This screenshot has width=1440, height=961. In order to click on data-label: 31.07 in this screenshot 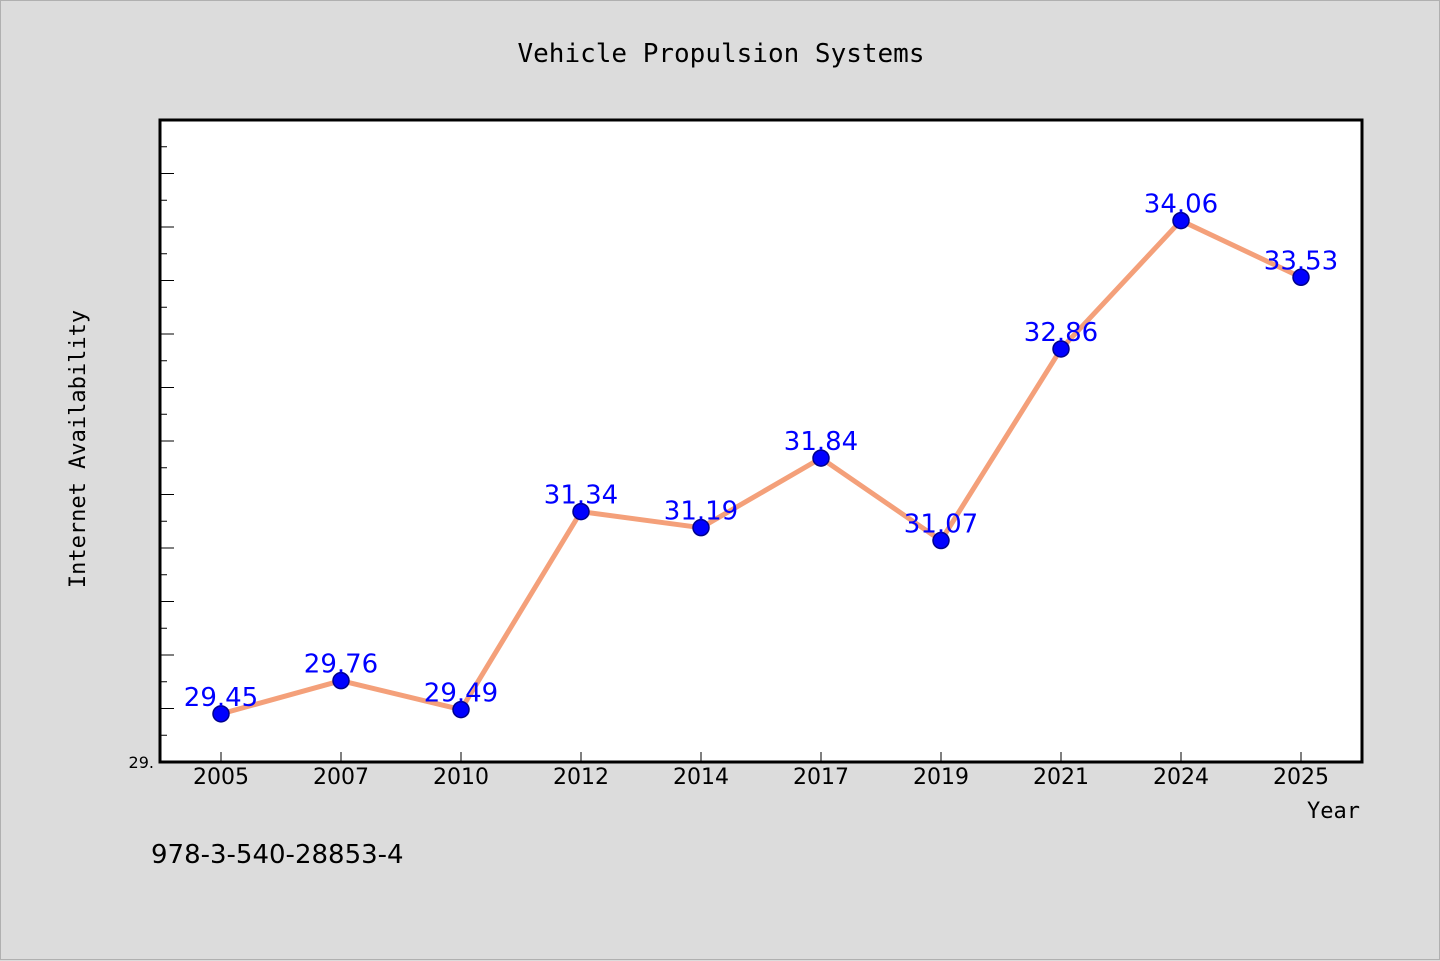, I will do `click(941, 525)`.